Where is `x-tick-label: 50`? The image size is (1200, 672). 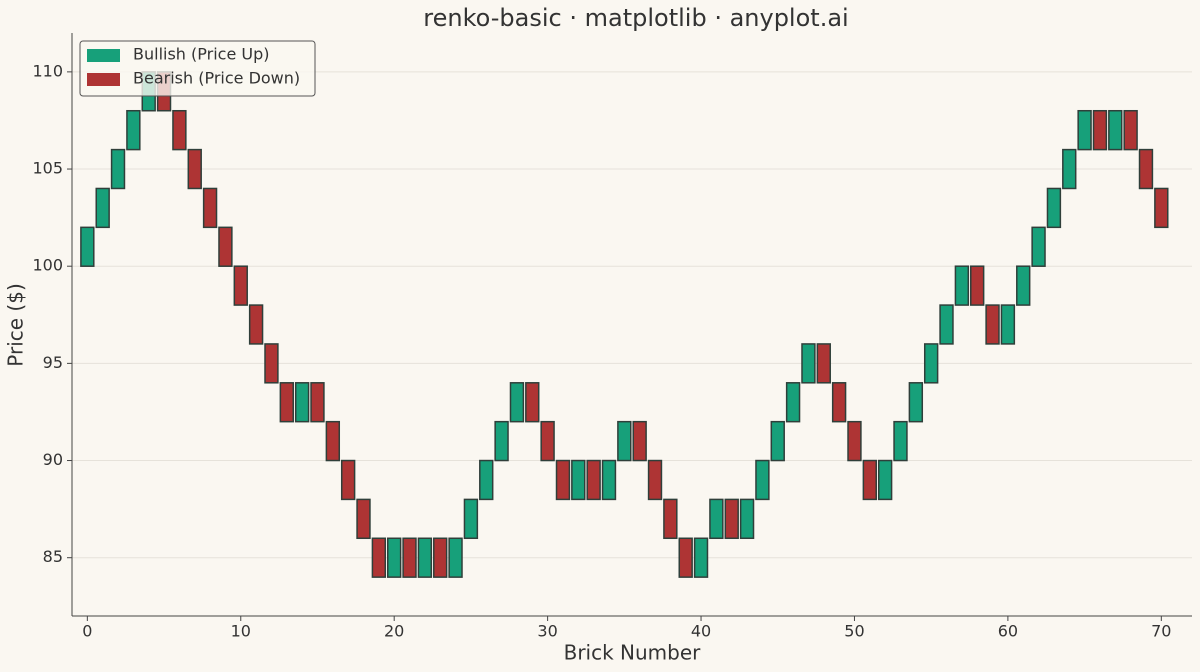 x-tick-label: 50 is located at coordinates (854, 631).